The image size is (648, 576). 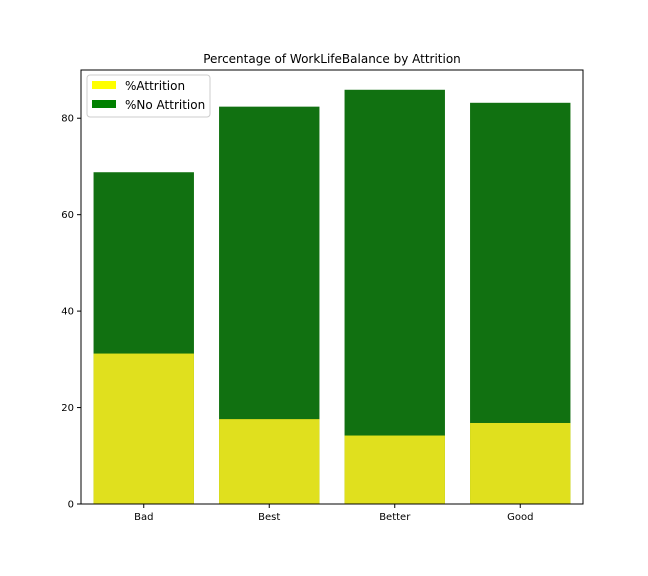 I want to click on y-axis: 0 20 40 60 80, so click(x=71, y=312).